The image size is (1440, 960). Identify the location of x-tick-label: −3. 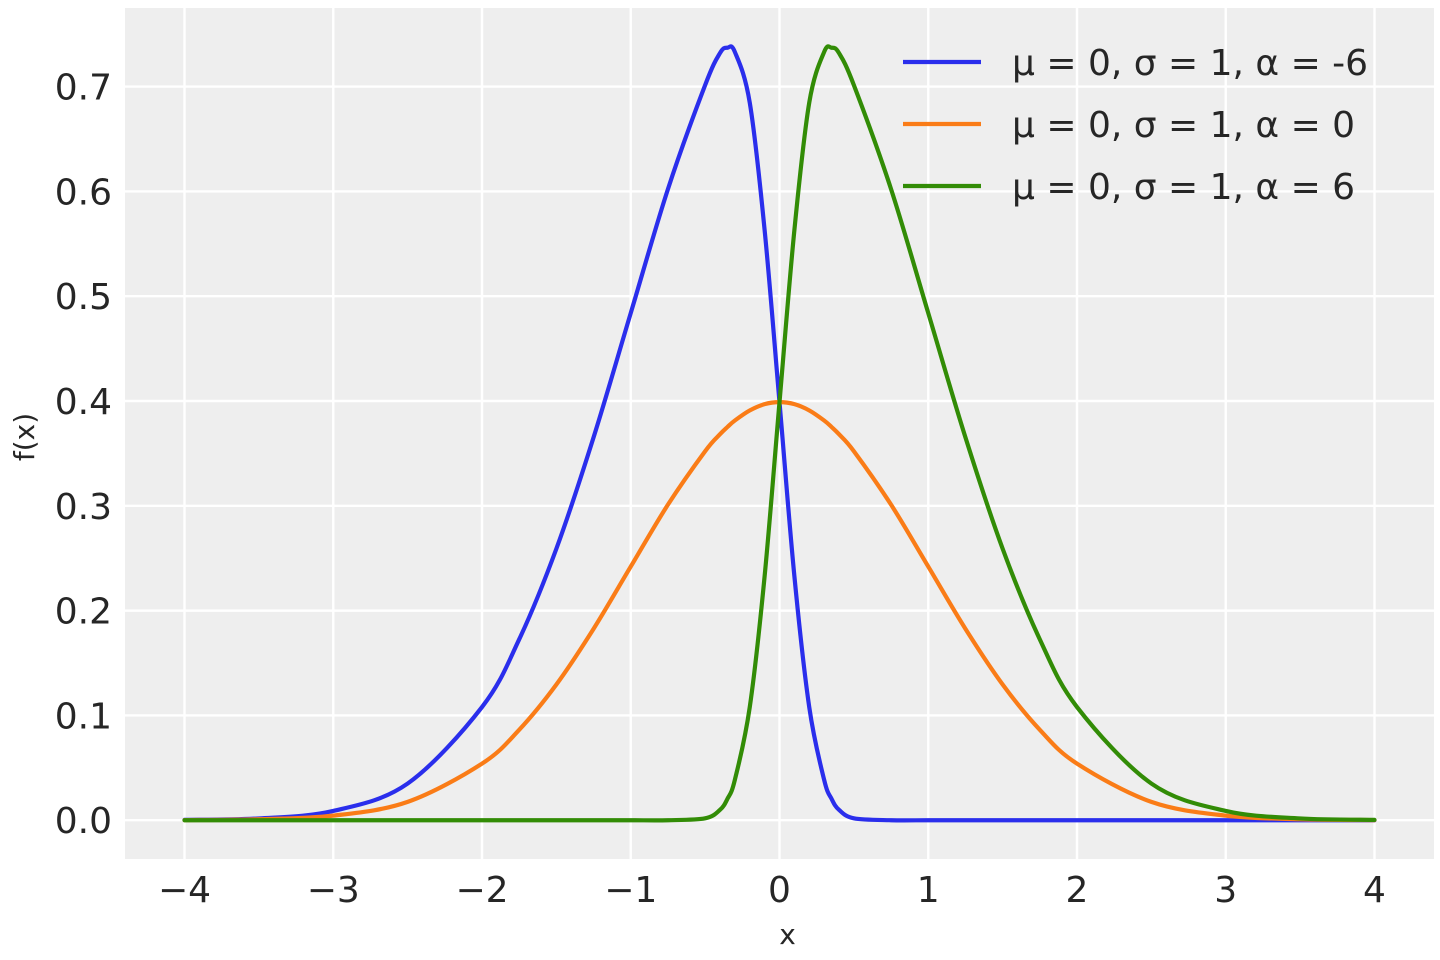
(333, 890).